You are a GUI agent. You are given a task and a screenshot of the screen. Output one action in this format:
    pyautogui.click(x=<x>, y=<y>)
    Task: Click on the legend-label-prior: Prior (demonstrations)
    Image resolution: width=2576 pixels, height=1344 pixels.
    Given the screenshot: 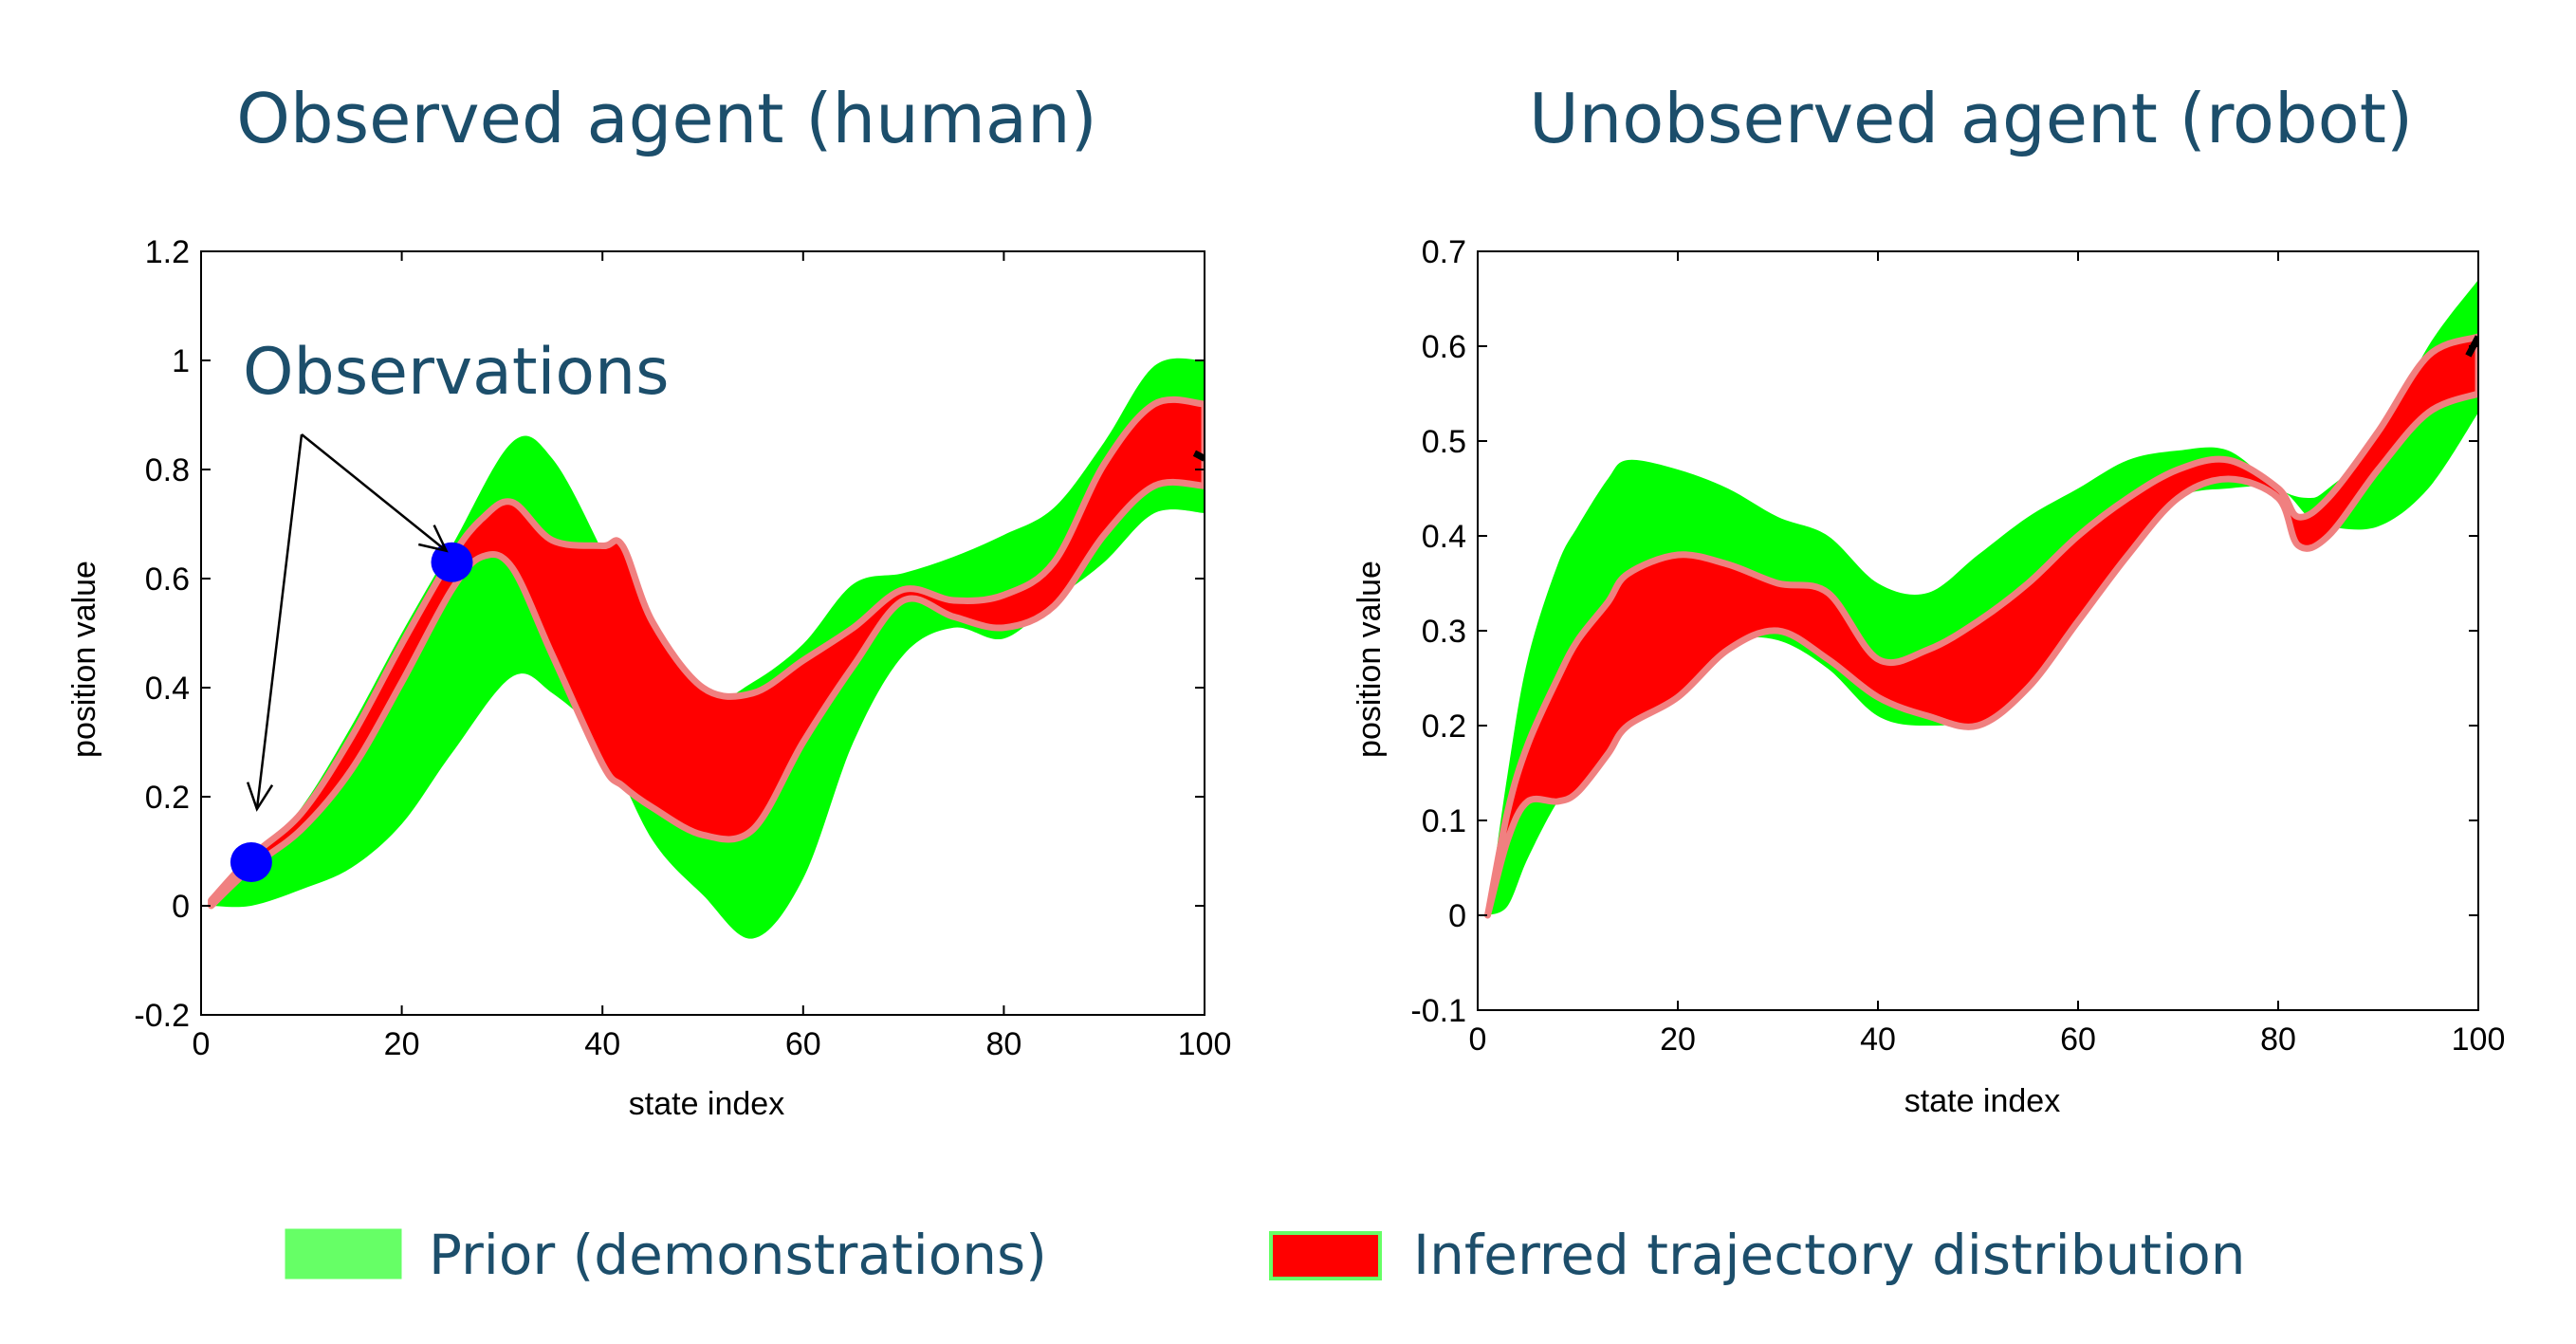 What is the action you would take?
    pyautogui.click(x=738, y=1255)
    